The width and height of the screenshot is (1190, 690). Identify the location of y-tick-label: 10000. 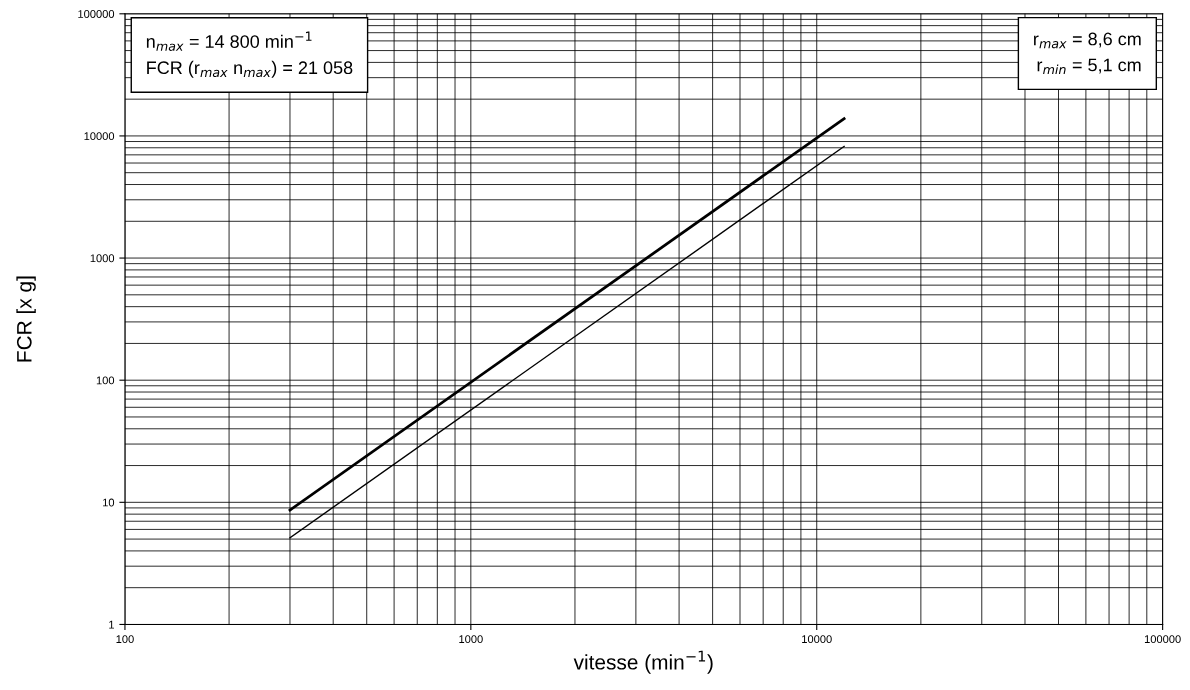
(99, 136).